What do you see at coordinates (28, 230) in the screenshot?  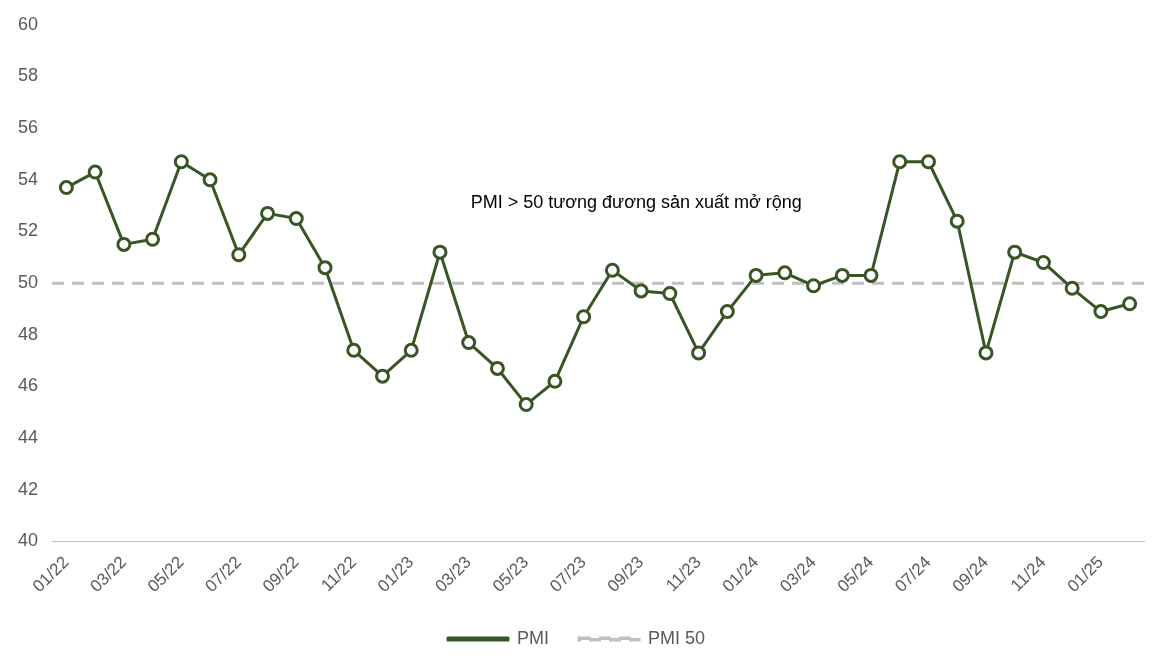 I see `y-tick-label: 52` at bounding box center [28, 230].